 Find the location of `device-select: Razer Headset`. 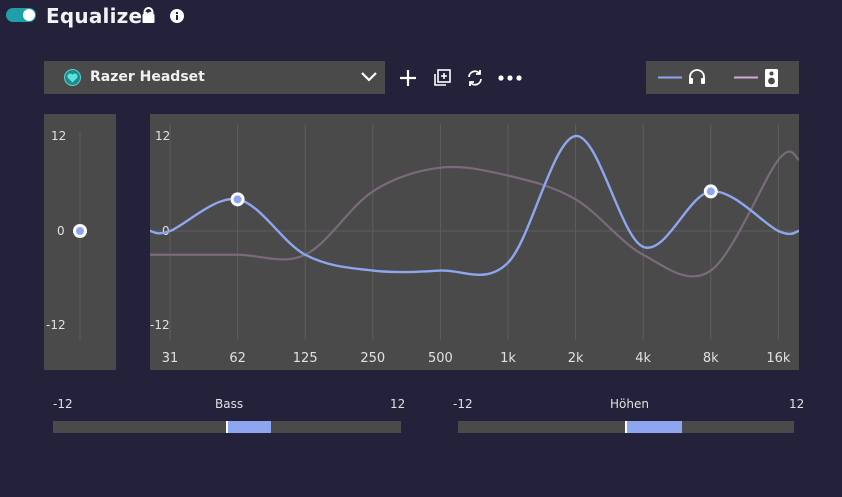

device-select: Razer Headset is located at coordinates (214, 77).